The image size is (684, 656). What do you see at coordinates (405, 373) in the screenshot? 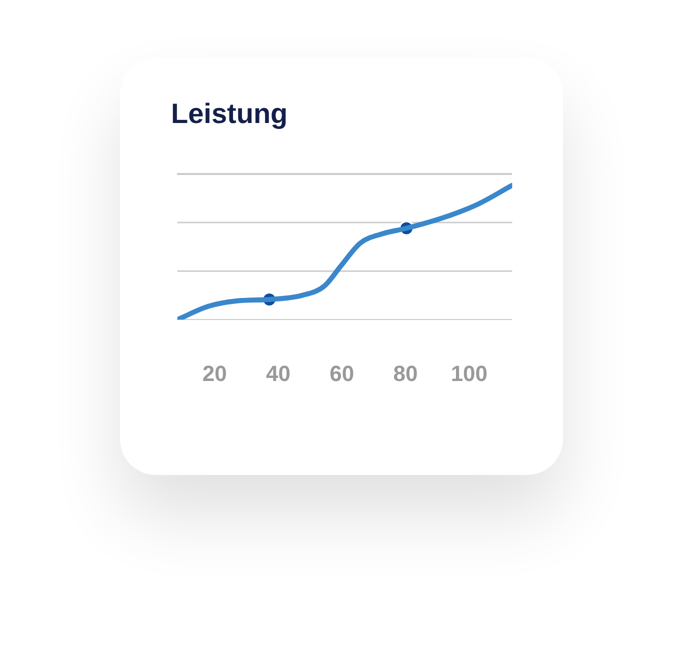
I see `x-tick-label: 80` at bounding box center [405, 373].